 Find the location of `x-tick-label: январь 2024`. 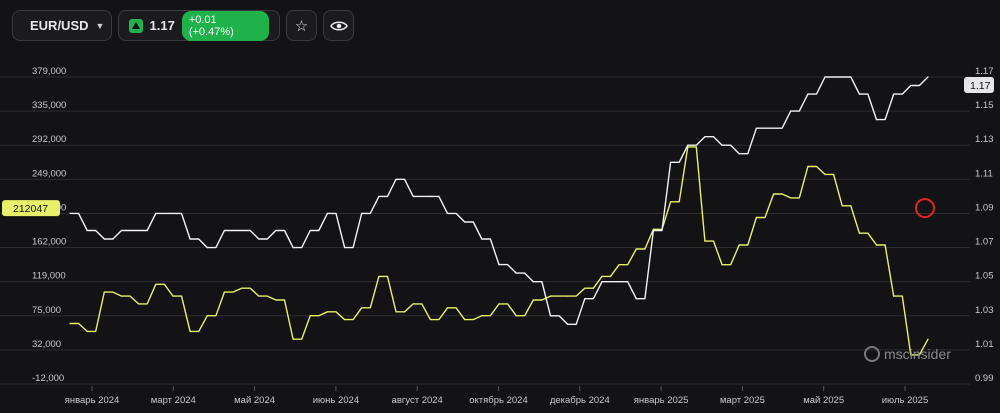

x-tick-label: январь 2024 is located at coordinates (92, 400).